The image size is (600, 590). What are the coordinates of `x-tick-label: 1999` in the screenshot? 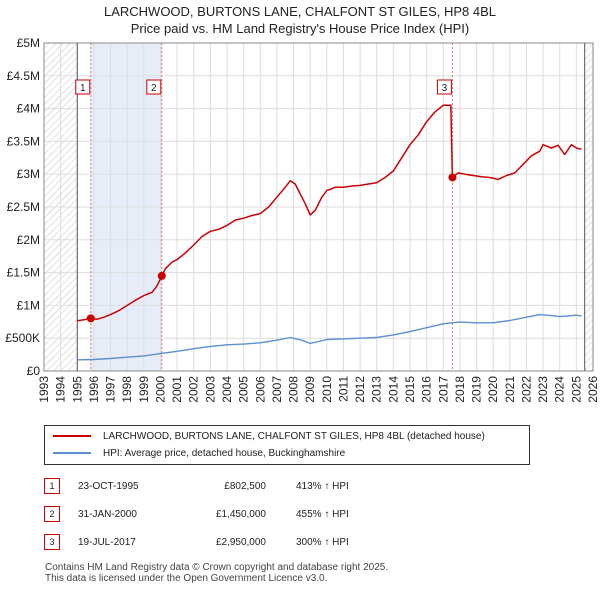 It's located at (144, 389).